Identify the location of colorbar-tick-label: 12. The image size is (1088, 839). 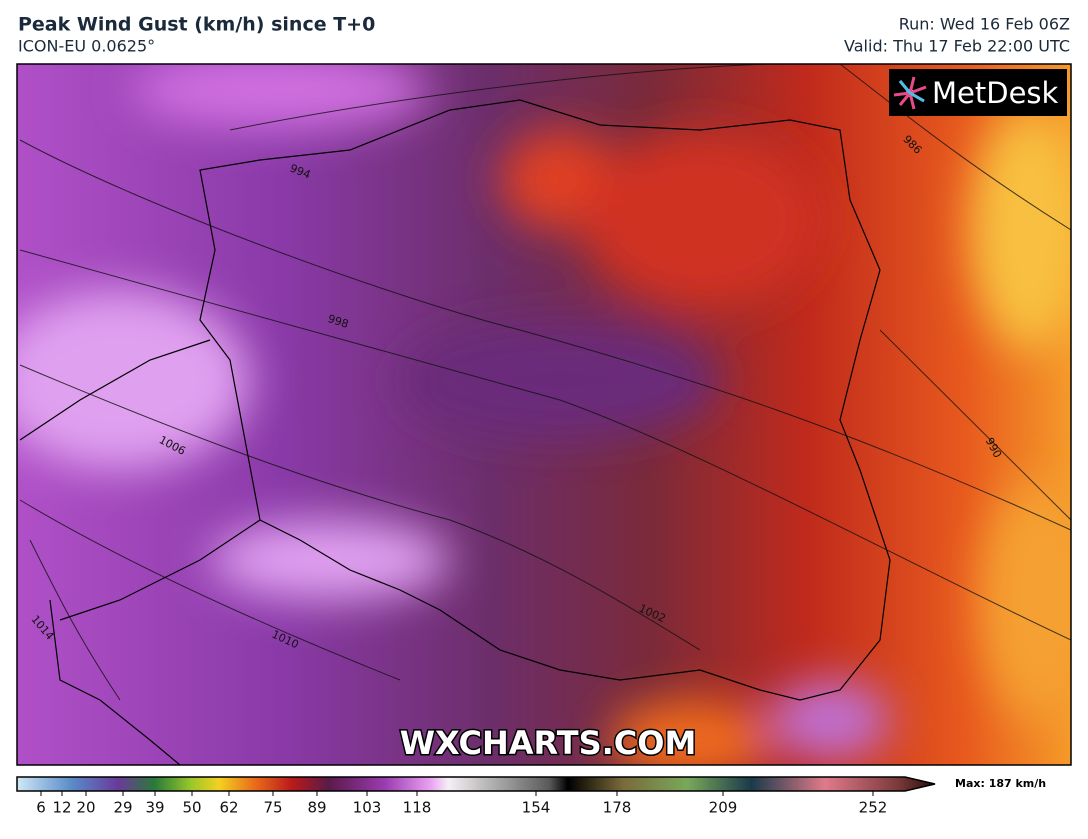
(61, 808).